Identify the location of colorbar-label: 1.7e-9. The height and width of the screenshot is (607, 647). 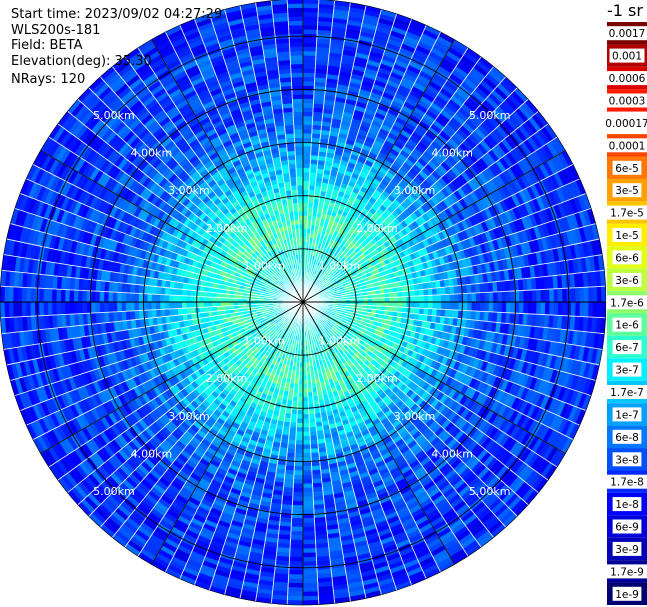
(627, 572).